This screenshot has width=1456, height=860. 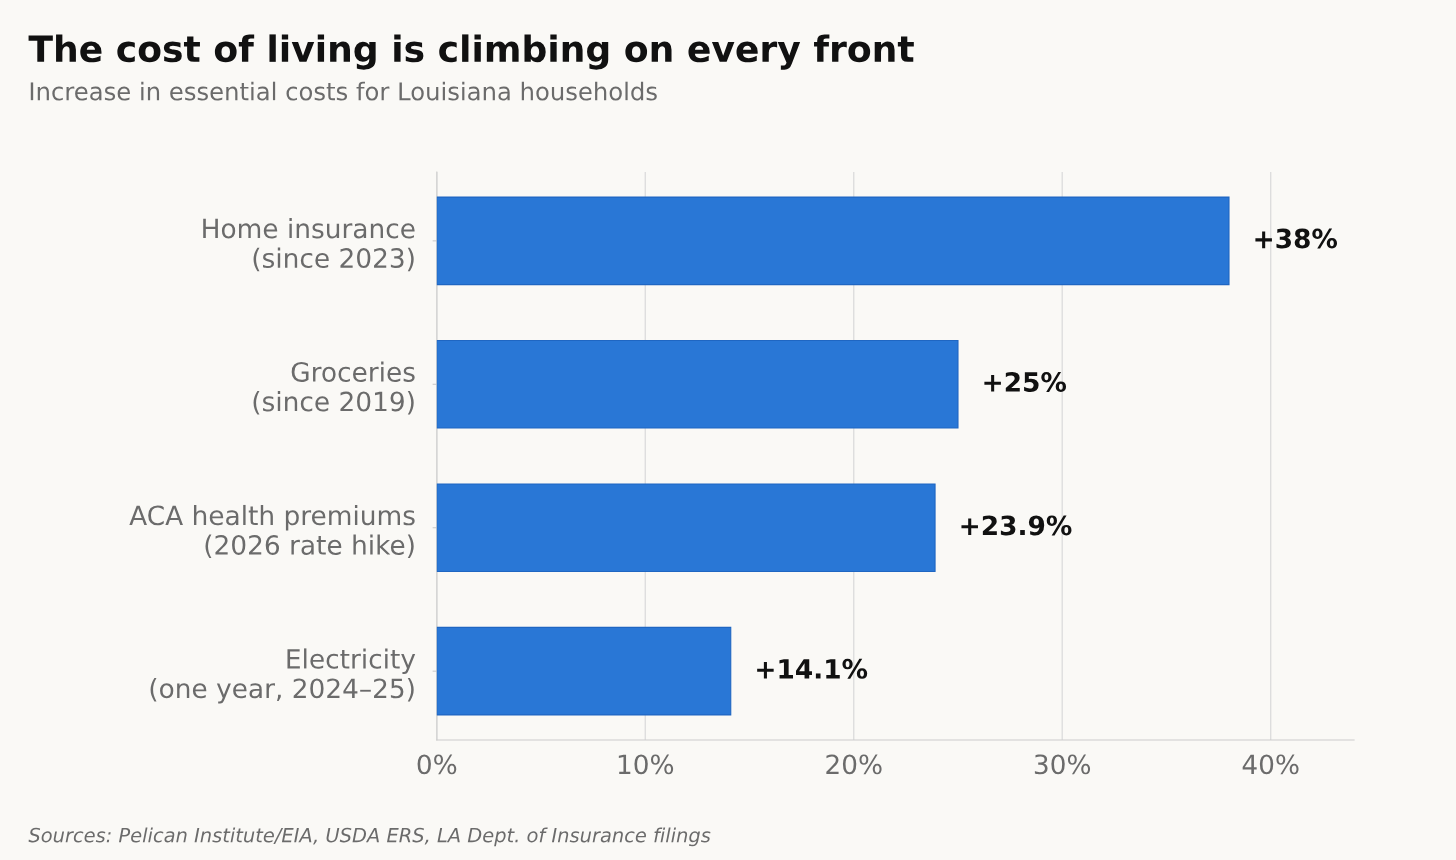 I want to click on data-label: +23.9%, so click(x=1016, y=525).